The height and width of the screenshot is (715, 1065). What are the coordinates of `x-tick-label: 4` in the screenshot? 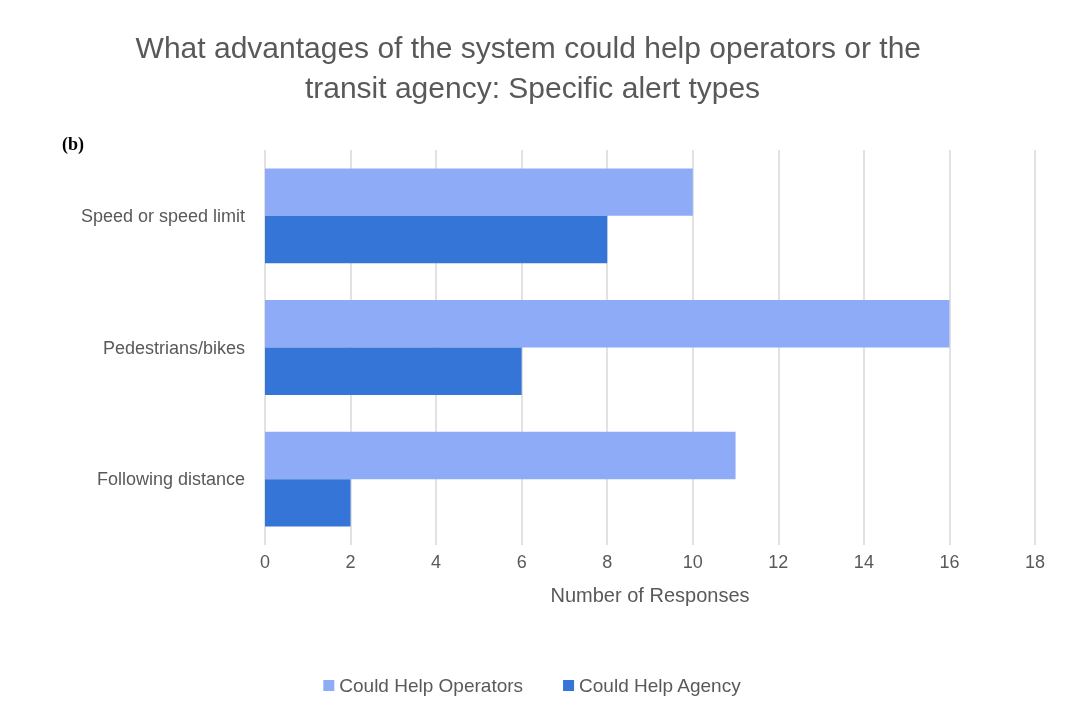 It's located at (436, 562).